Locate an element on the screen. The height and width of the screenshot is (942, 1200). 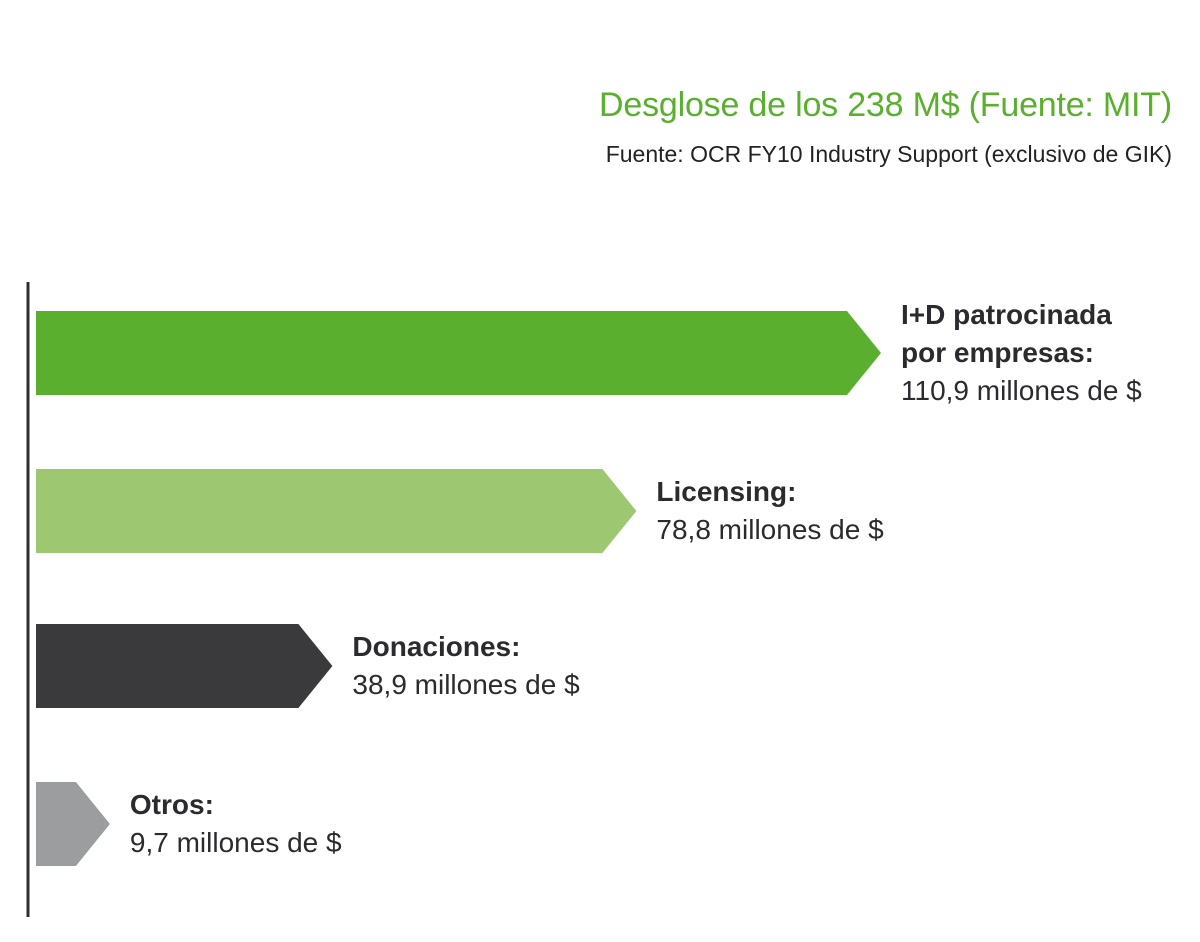
value-label: 110,9 millones de $ is located at coordinates (1021, 390).